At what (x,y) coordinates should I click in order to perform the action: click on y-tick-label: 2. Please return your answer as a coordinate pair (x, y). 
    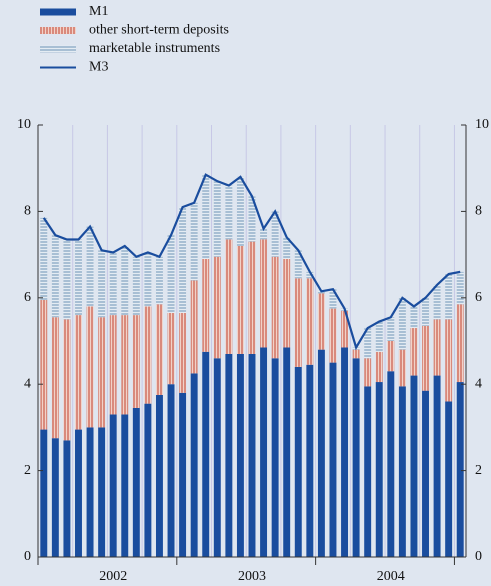
    Looking at the image, I should click on (27, 470).